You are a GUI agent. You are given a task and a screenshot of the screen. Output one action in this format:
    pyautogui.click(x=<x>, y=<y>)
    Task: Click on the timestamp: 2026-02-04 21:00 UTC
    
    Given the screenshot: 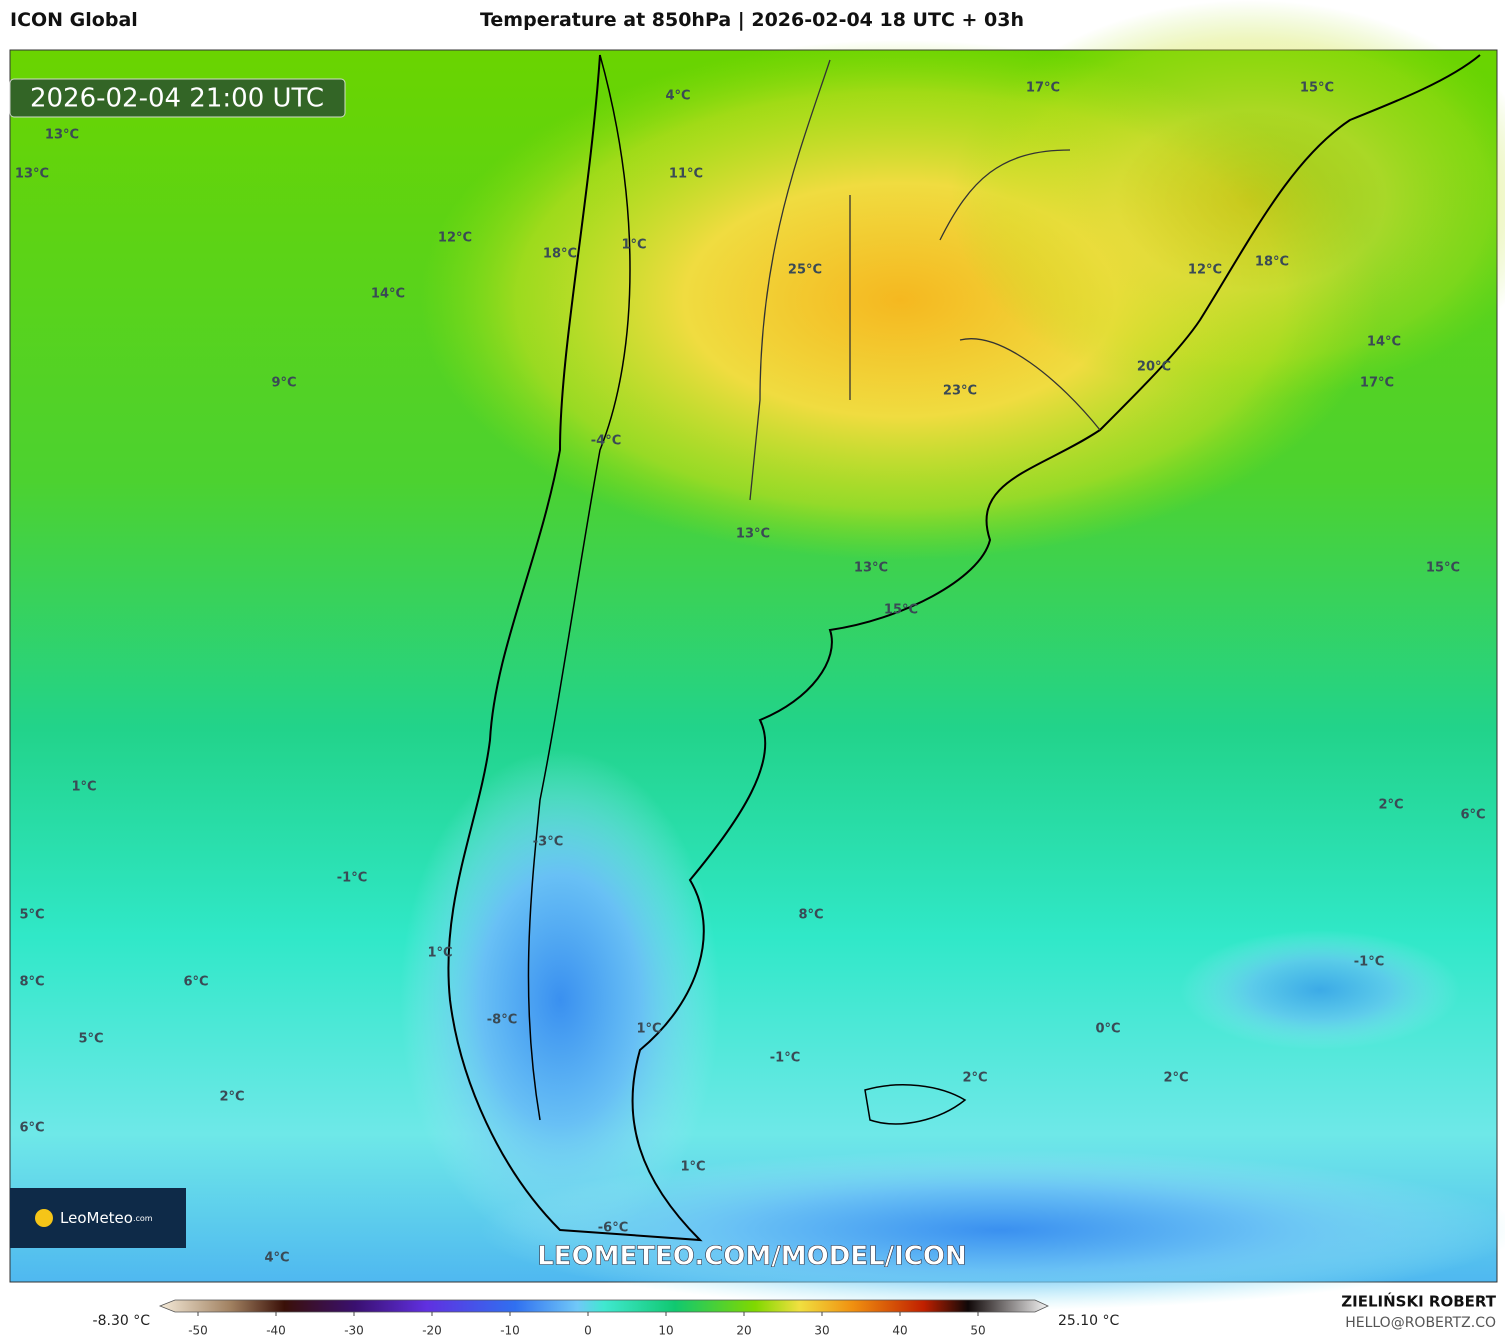 What is the action you would take?
    pyautogui.click(x=177, y=99)
    